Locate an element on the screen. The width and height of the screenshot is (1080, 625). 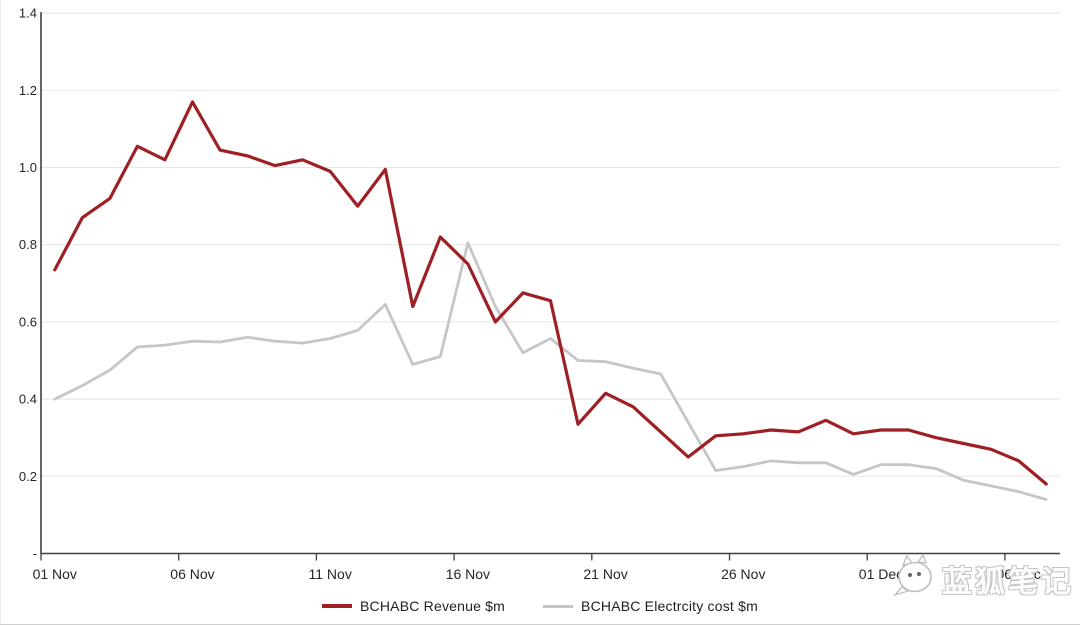
revenue-legend-label: BCHABC Revenue $m is located at coordinates (433, 606).